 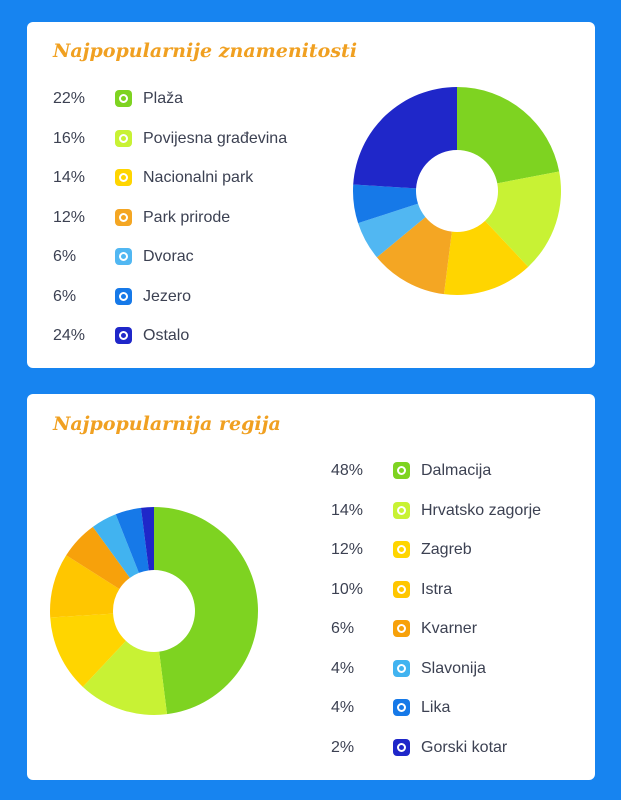 What do you see at coordinates (481, 510) in the screenshot?
I see `legend-label: Hrvatsko zagorje` at bounding box center [481, 510].